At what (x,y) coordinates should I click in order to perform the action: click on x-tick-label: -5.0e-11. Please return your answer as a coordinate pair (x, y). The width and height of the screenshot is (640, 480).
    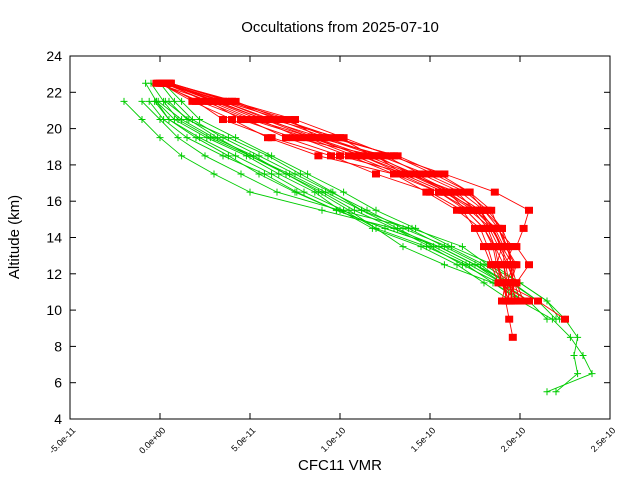
    Looking at the image, I should click on (62, 440).